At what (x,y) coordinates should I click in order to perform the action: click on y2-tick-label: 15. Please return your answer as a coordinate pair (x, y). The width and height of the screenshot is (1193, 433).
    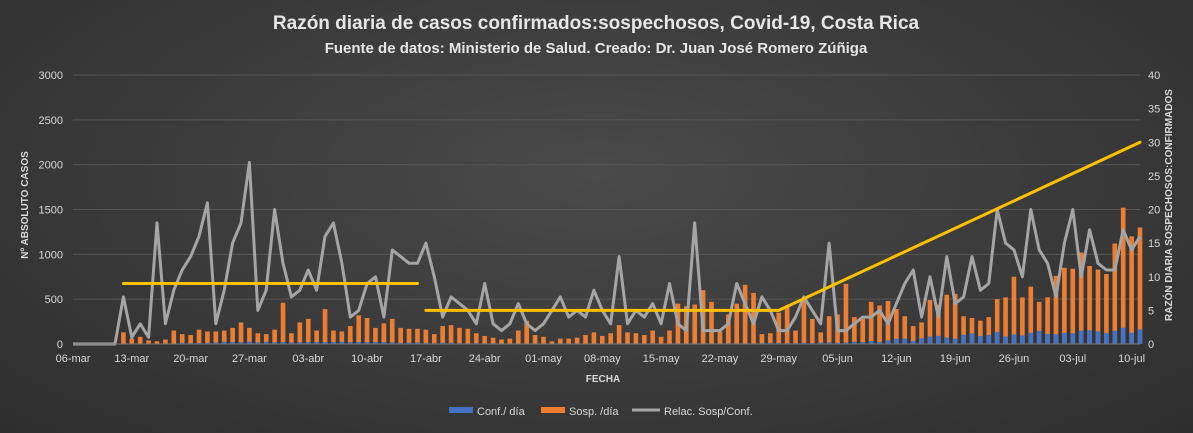
    Looking at the image, I should click on (1154, 244).